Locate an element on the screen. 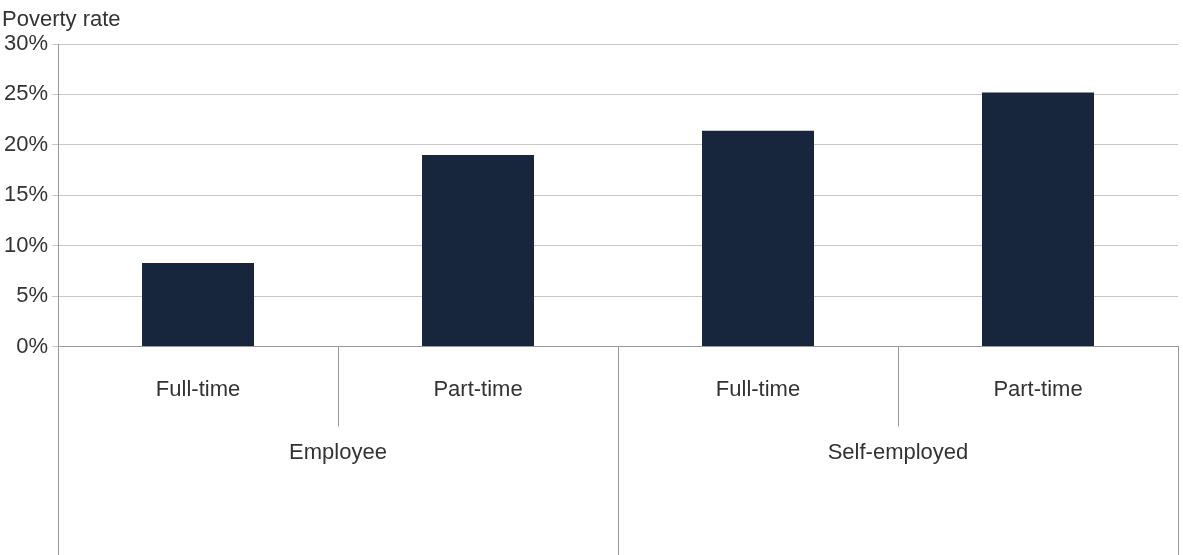  text: Employee is located at coordinates (338, 451).